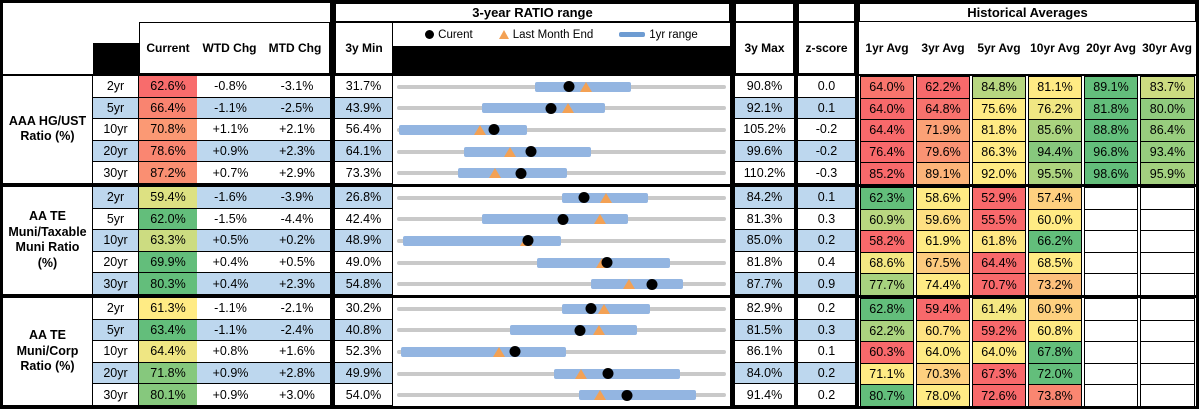 Image resolution: width=1199 pixels, height=409 pixels. What do you see at coordinates (561, 60) in the screenshot?
I see `legend-black-band` at bounding box center [561, 60].